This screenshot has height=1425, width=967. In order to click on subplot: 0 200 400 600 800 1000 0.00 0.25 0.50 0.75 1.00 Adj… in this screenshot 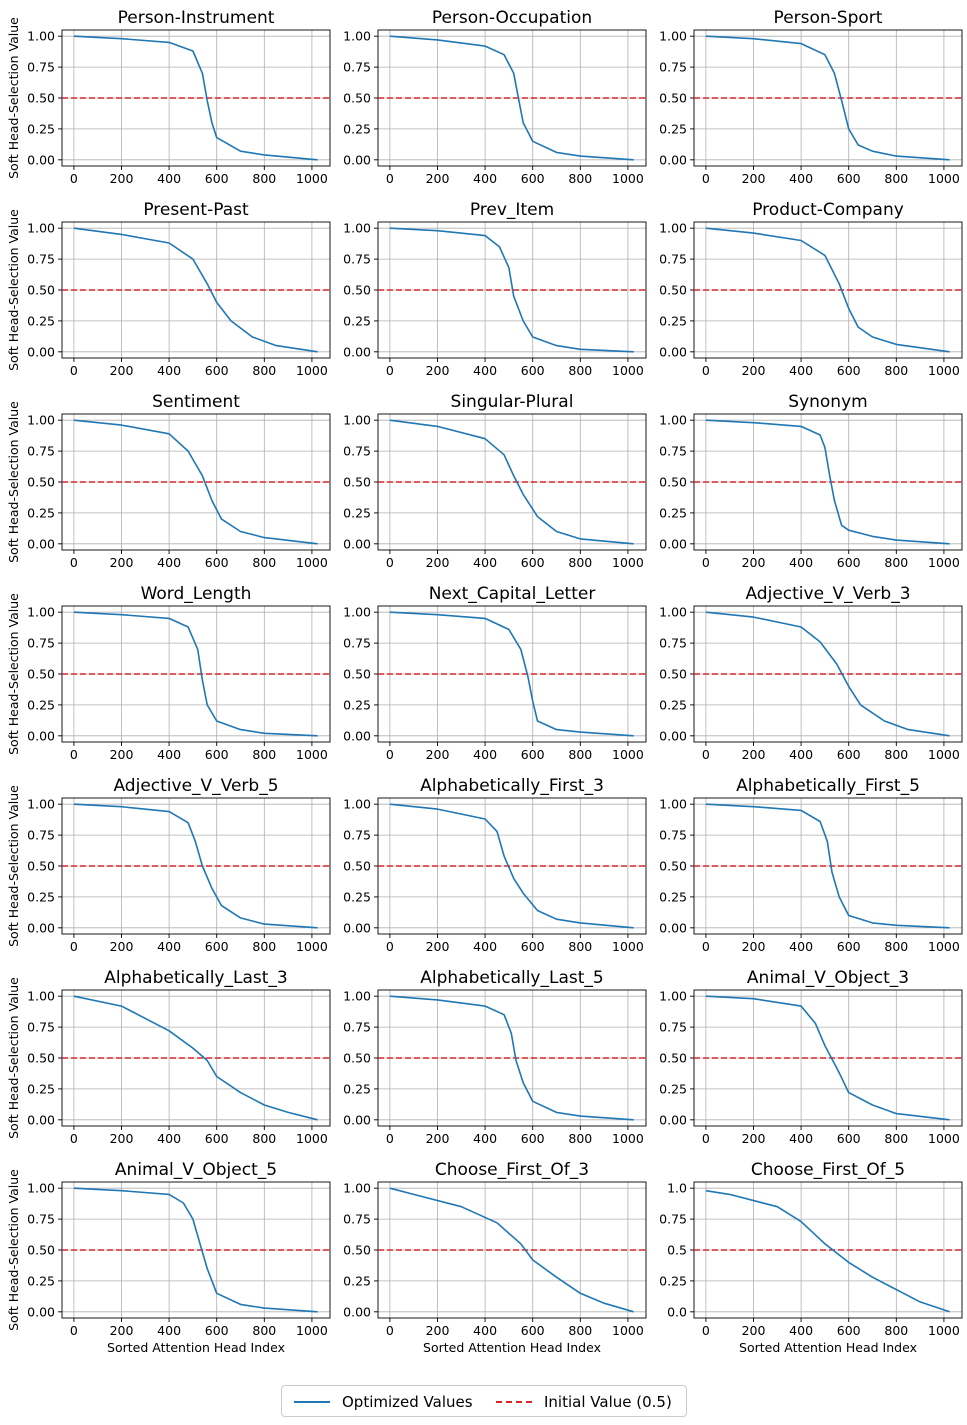, I will do `click(168, 865)`.